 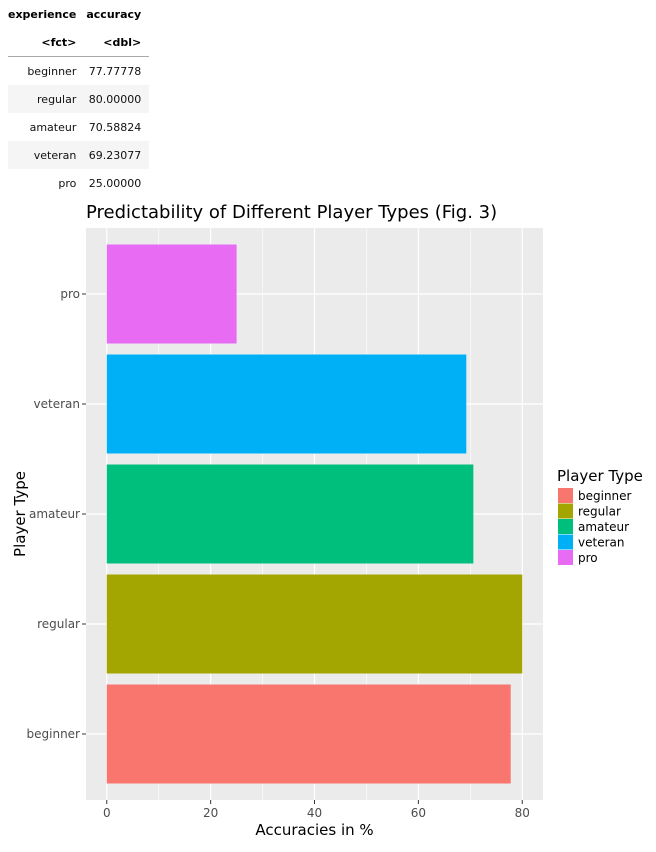 What do you see at coordinates (605, 496) in the screenshot?
I see `legend-label: beginner` at bounding box center [605, 496].